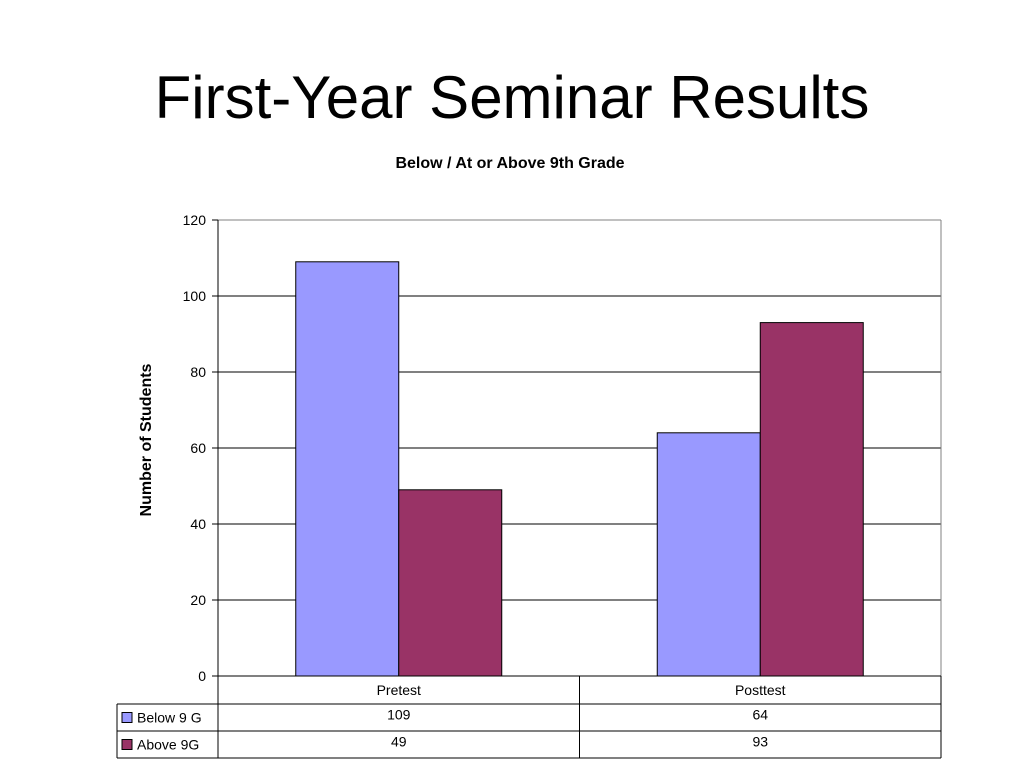 Image resolution: width=1024 pixels, height=768 pixels. I want to click on y-tick-label: 0, so click(202, 676).